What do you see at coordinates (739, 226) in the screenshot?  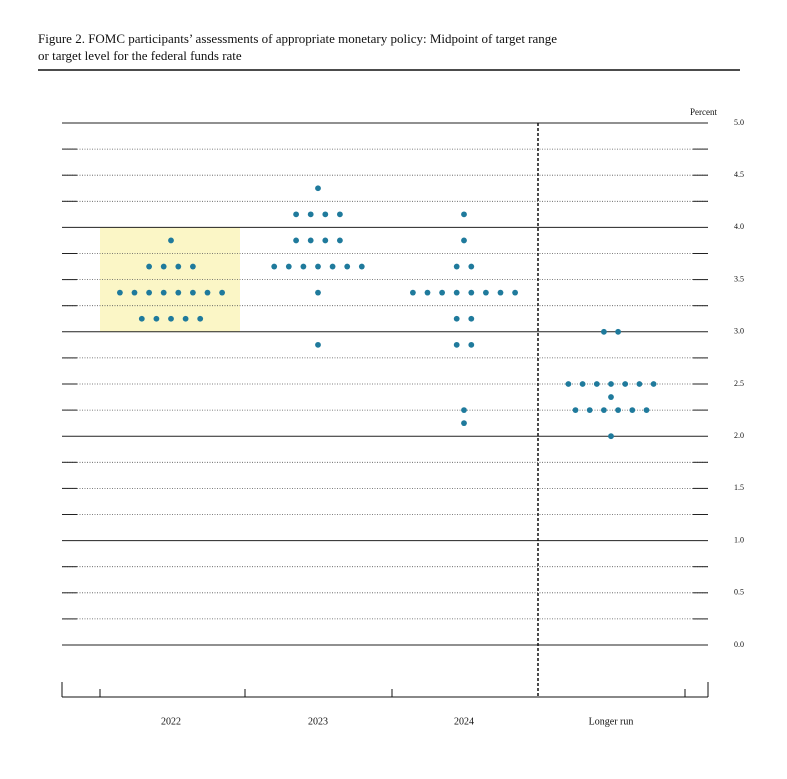 I see `y-tick-label: 4.0` at bounding box center [739, 226].